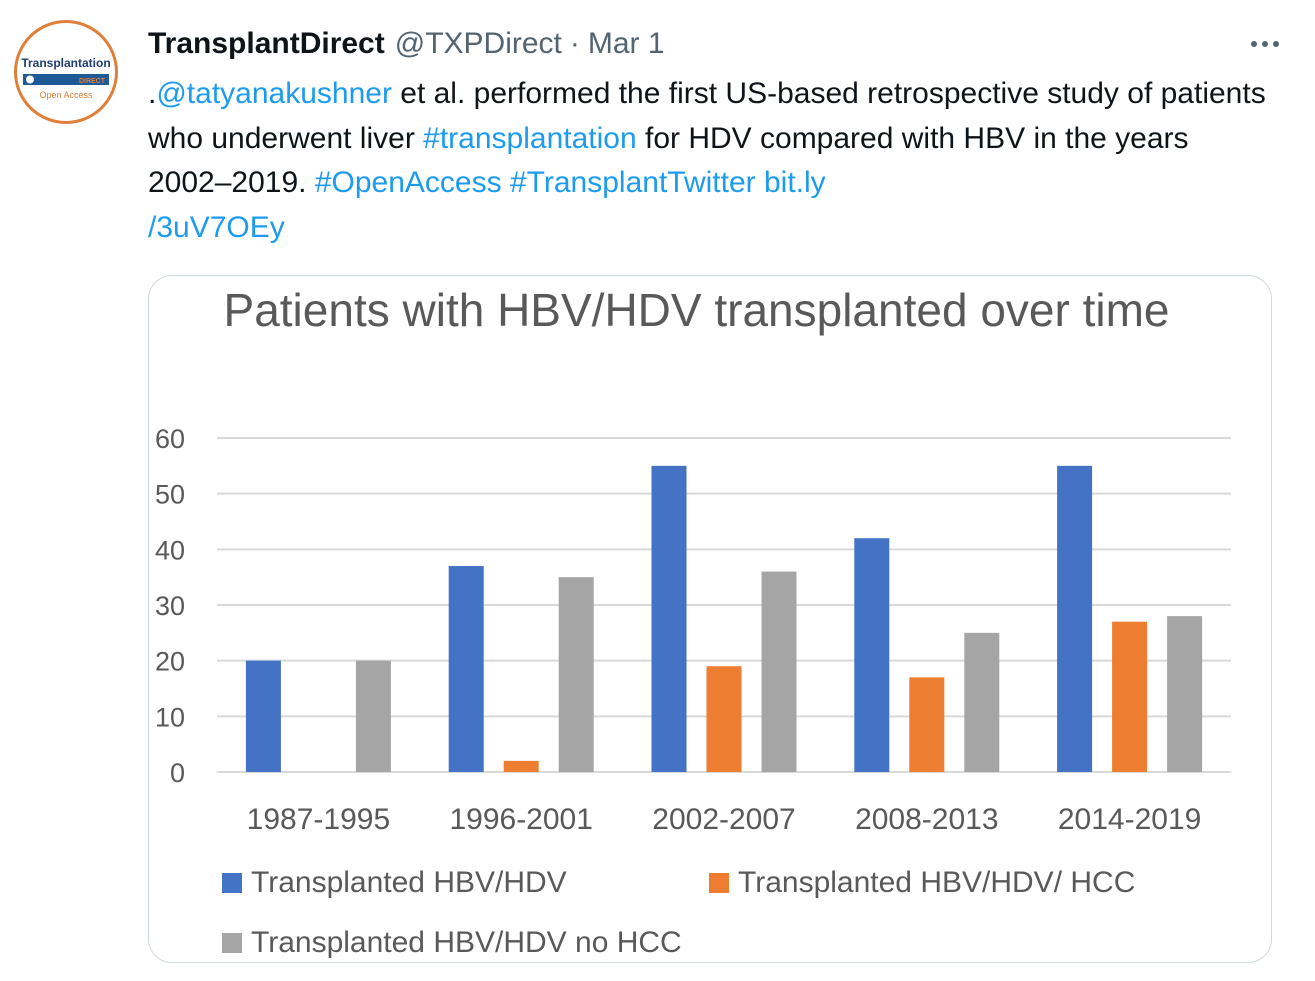 This screenshot has width=1315, height=981. What do you see at coordinates (65, 63) in the screenshot?
I see `avatar-brand-text: Transplantation` at bounding box center [65, 63].